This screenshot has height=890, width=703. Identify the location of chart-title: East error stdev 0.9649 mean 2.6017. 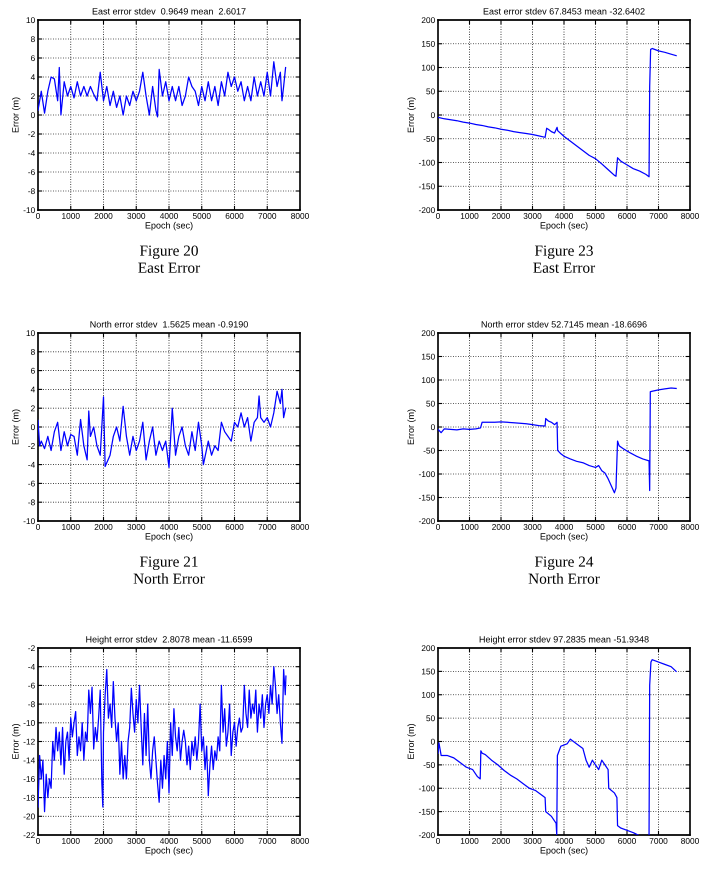
(169, 11).